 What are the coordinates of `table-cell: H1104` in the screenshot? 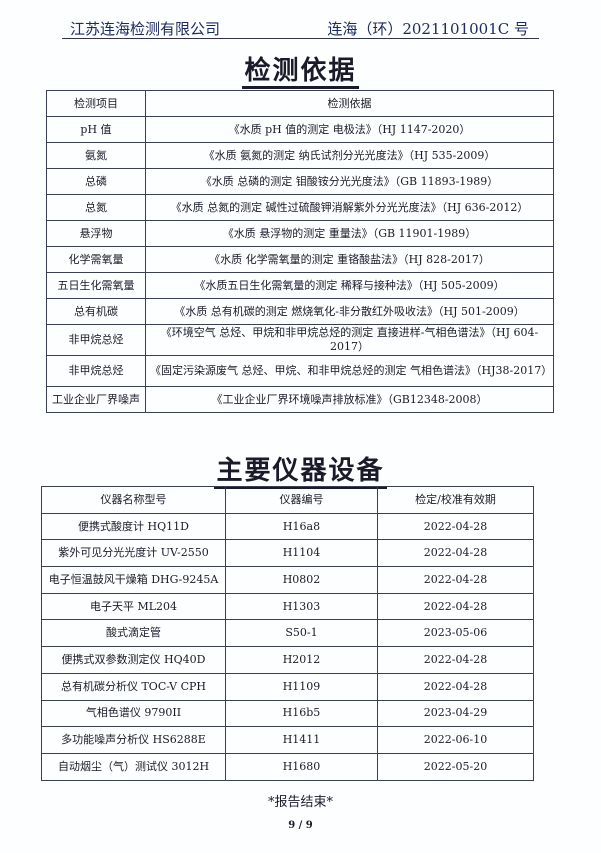 It's located at (301, 553).